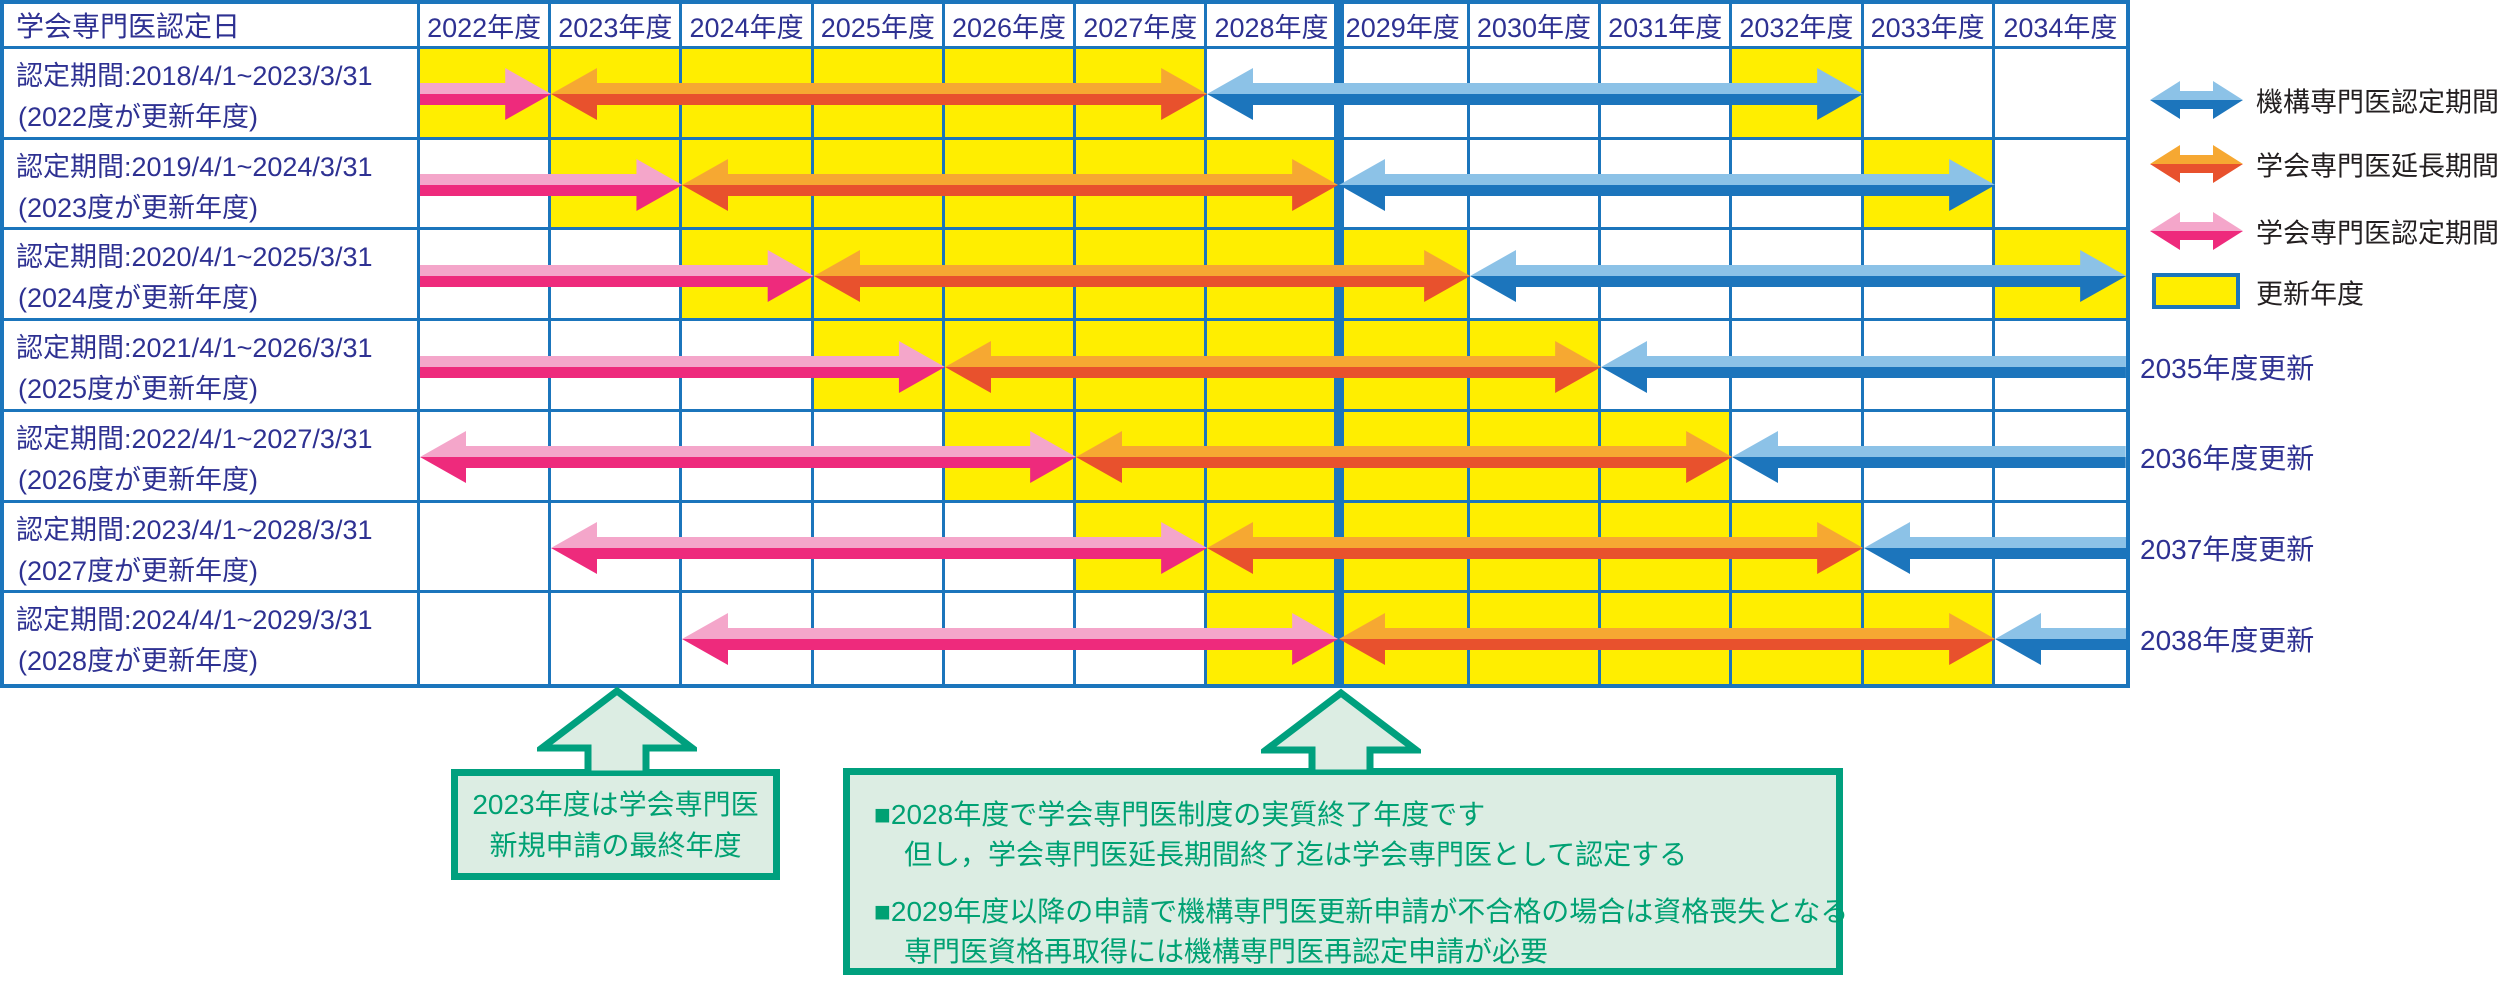  What do you see at coordinates (1142, 26) in the screenshot?
I see `year-header-2027: 2027年度` at bounding box center [1142, 26].